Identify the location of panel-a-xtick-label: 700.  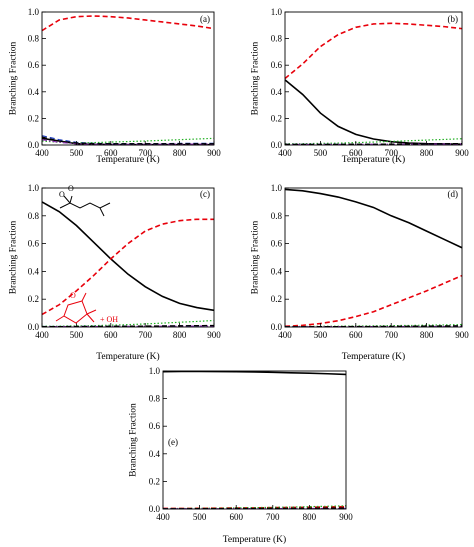
(145, 153).